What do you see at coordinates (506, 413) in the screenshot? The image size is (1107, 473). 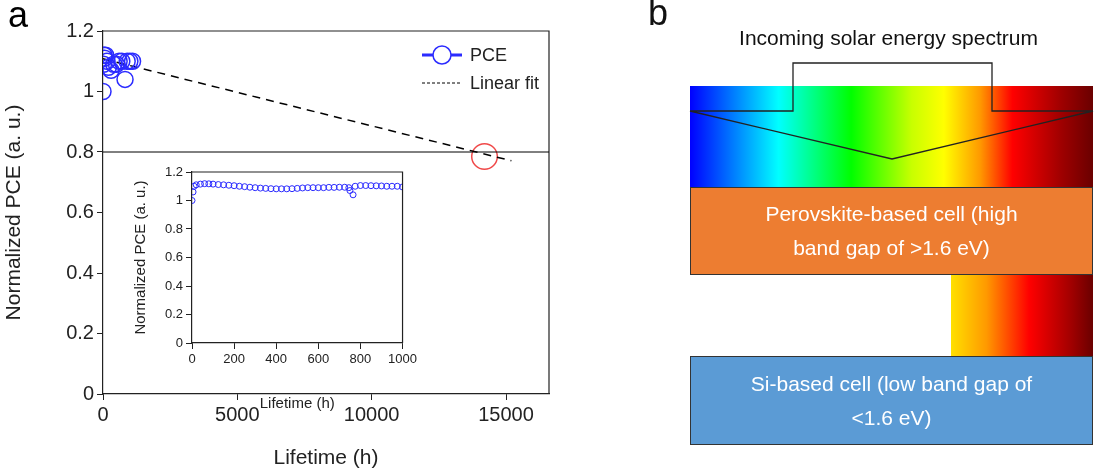 I see `x-tick-label: 15000` at bounding box center [506, 413].